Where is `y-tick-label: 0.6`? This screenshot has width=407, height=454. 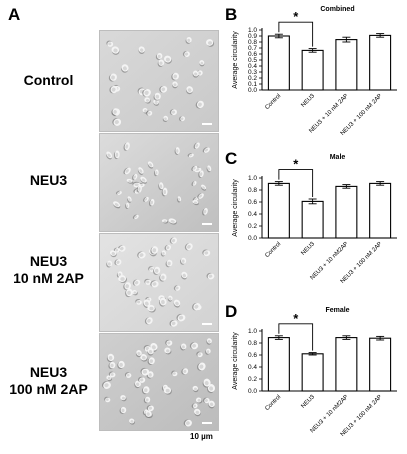
y-tick-label: 0.6 is located at coordinates (252, 54).